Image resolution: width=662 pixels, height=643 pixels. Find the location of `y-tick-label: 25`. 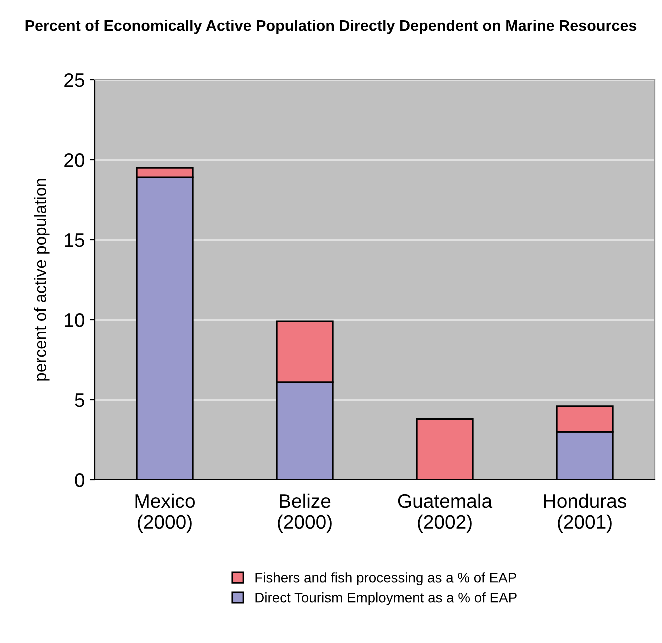

y-tick-label: 25 is located at coordinates (74, 80).